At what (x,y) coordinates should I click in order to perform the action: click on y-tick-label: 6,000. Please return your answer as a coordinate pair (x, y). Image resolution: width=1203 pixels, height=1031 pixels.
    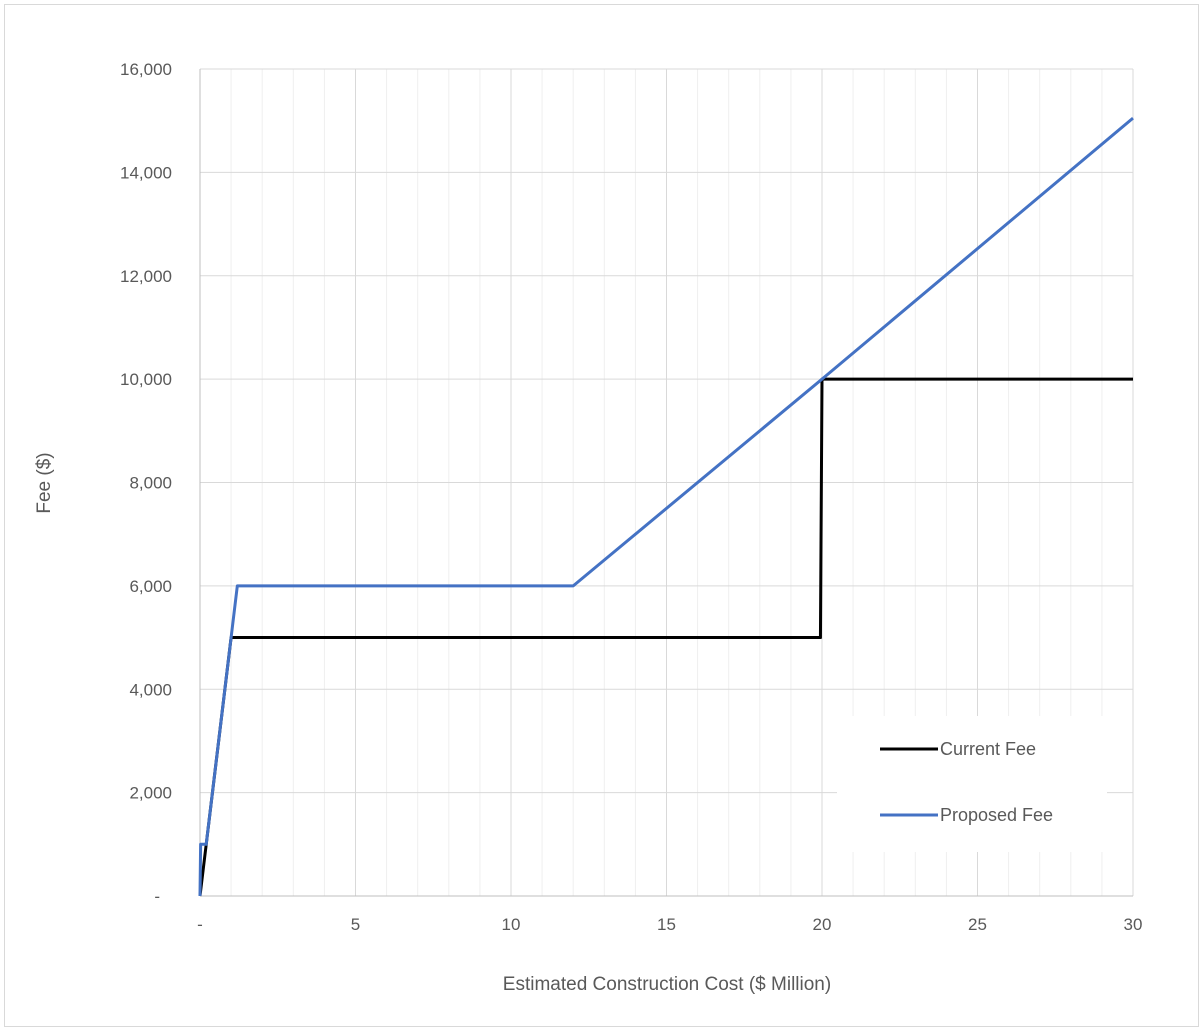
    Looking at the image, I should click on (150, 586).